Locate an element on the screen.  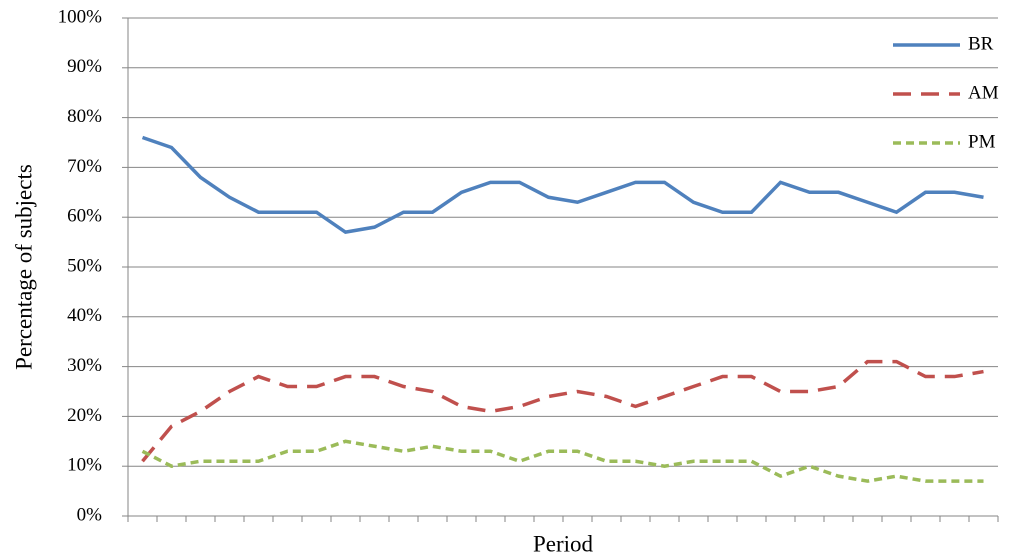
y-tick-label: 0% is located at coordinates (90, 514).